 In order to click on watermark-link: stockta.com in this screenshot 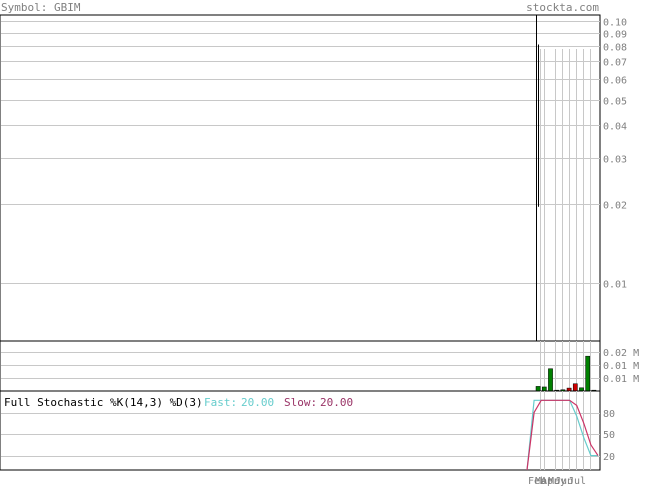, I will do `click(562, 7)`.